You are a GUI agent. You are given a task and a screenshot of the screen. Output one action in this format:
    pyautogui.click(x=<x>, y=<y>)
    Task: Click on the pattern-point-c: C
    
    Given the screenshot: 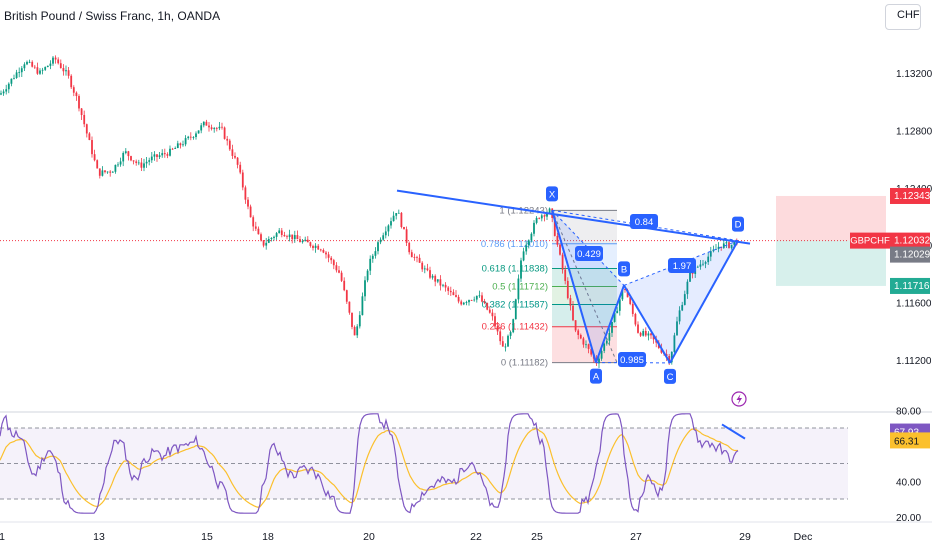 What is the action you would take?
    pyautogui.click(x=670, y=376)
    